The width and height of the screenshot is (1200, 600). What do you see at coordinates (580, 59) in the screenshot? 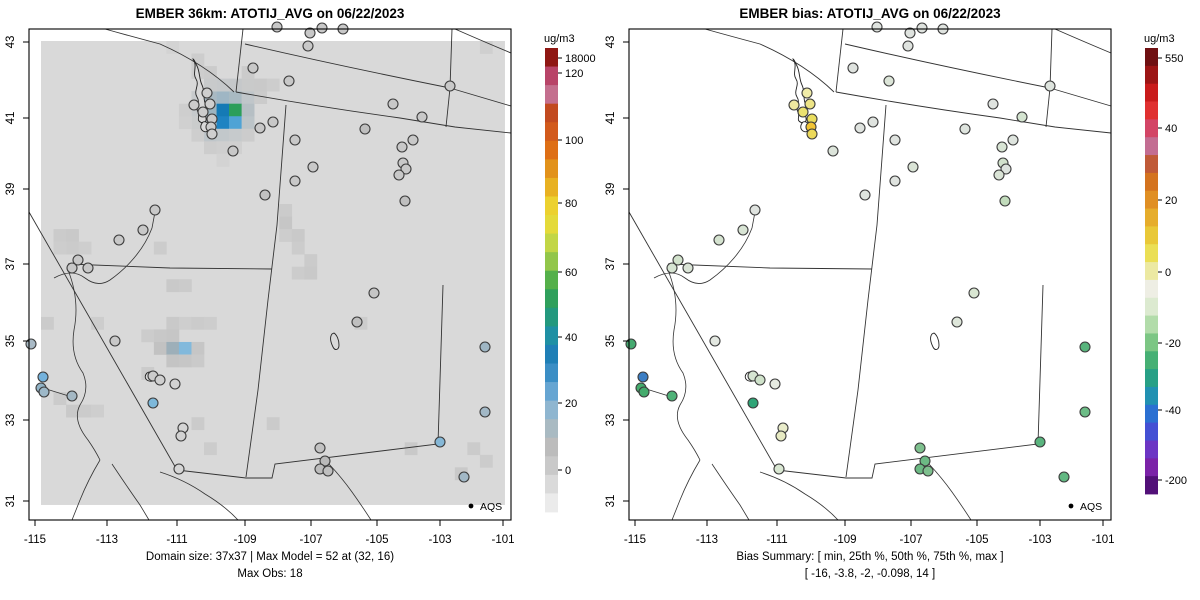
I see `colorbar-tick-label: 18000` at bounding box center [580, 59].